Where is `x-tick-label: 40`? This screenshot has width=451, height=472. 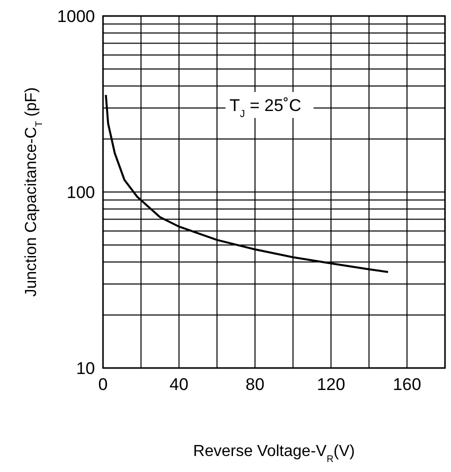 x-tick-label: 40 is located at coordinates (179, 384).